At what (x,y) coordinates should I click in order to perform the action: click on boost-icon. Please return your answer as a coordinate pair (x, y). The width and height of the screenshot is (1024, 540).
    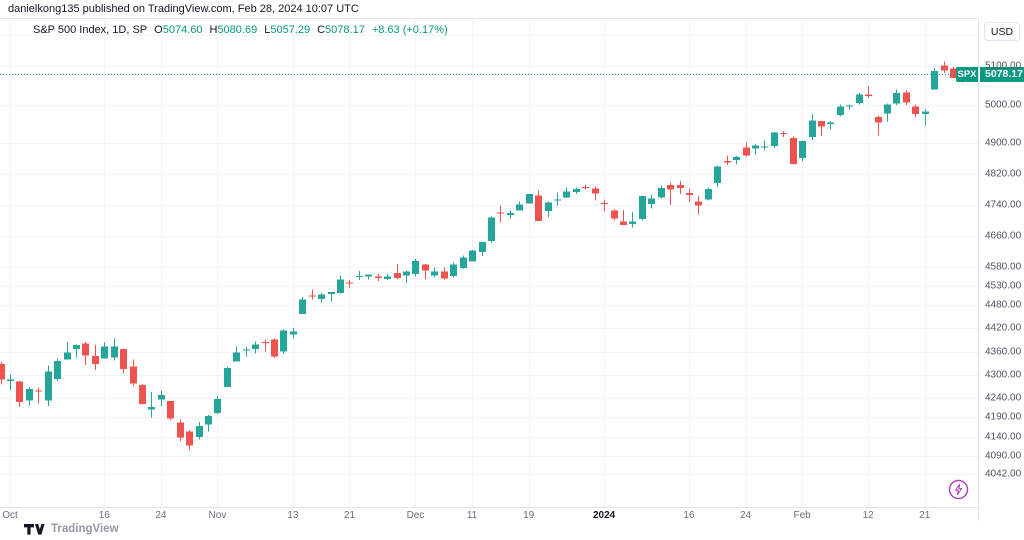
    Looking at the image, I should click on (958, 489).